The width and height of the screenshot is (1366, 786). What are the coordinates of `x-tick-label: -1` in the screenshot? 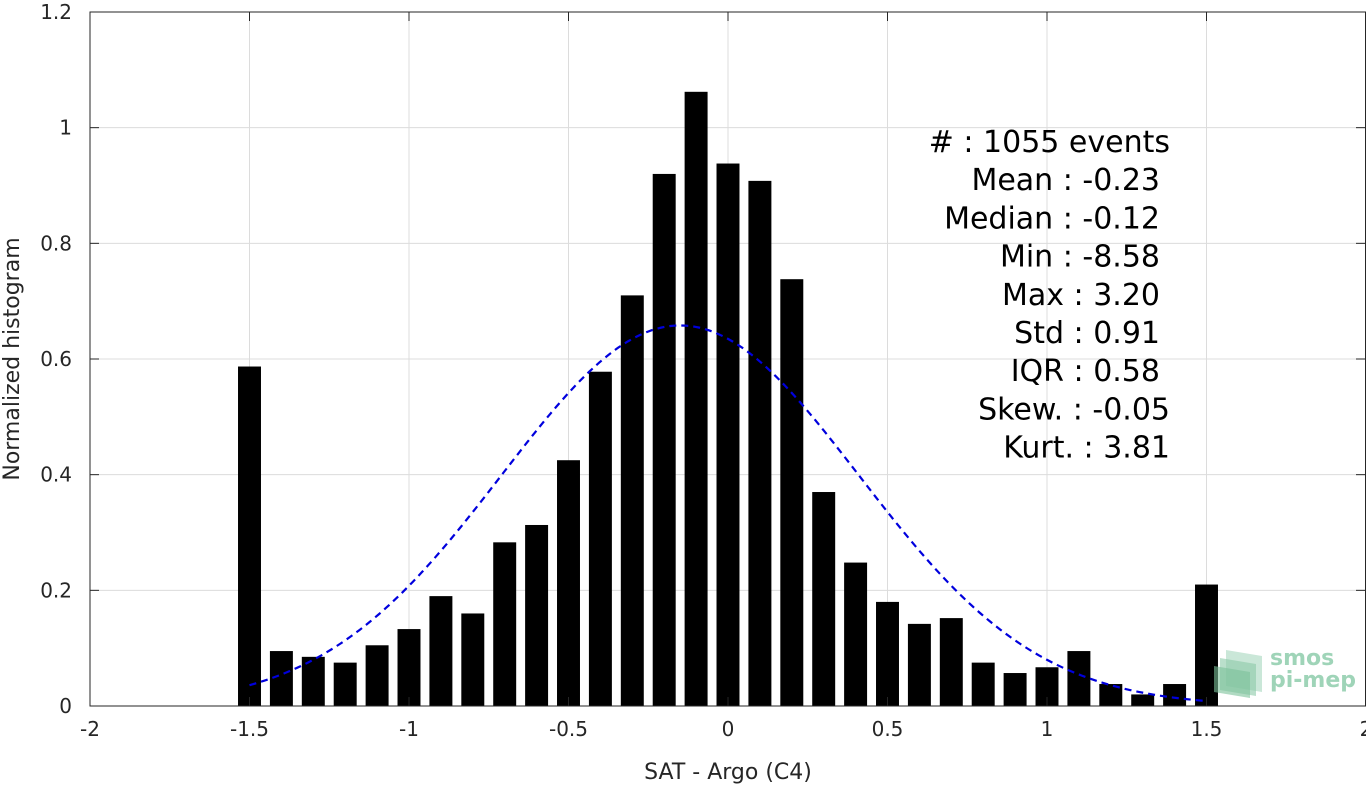 It's located at (409, 729).